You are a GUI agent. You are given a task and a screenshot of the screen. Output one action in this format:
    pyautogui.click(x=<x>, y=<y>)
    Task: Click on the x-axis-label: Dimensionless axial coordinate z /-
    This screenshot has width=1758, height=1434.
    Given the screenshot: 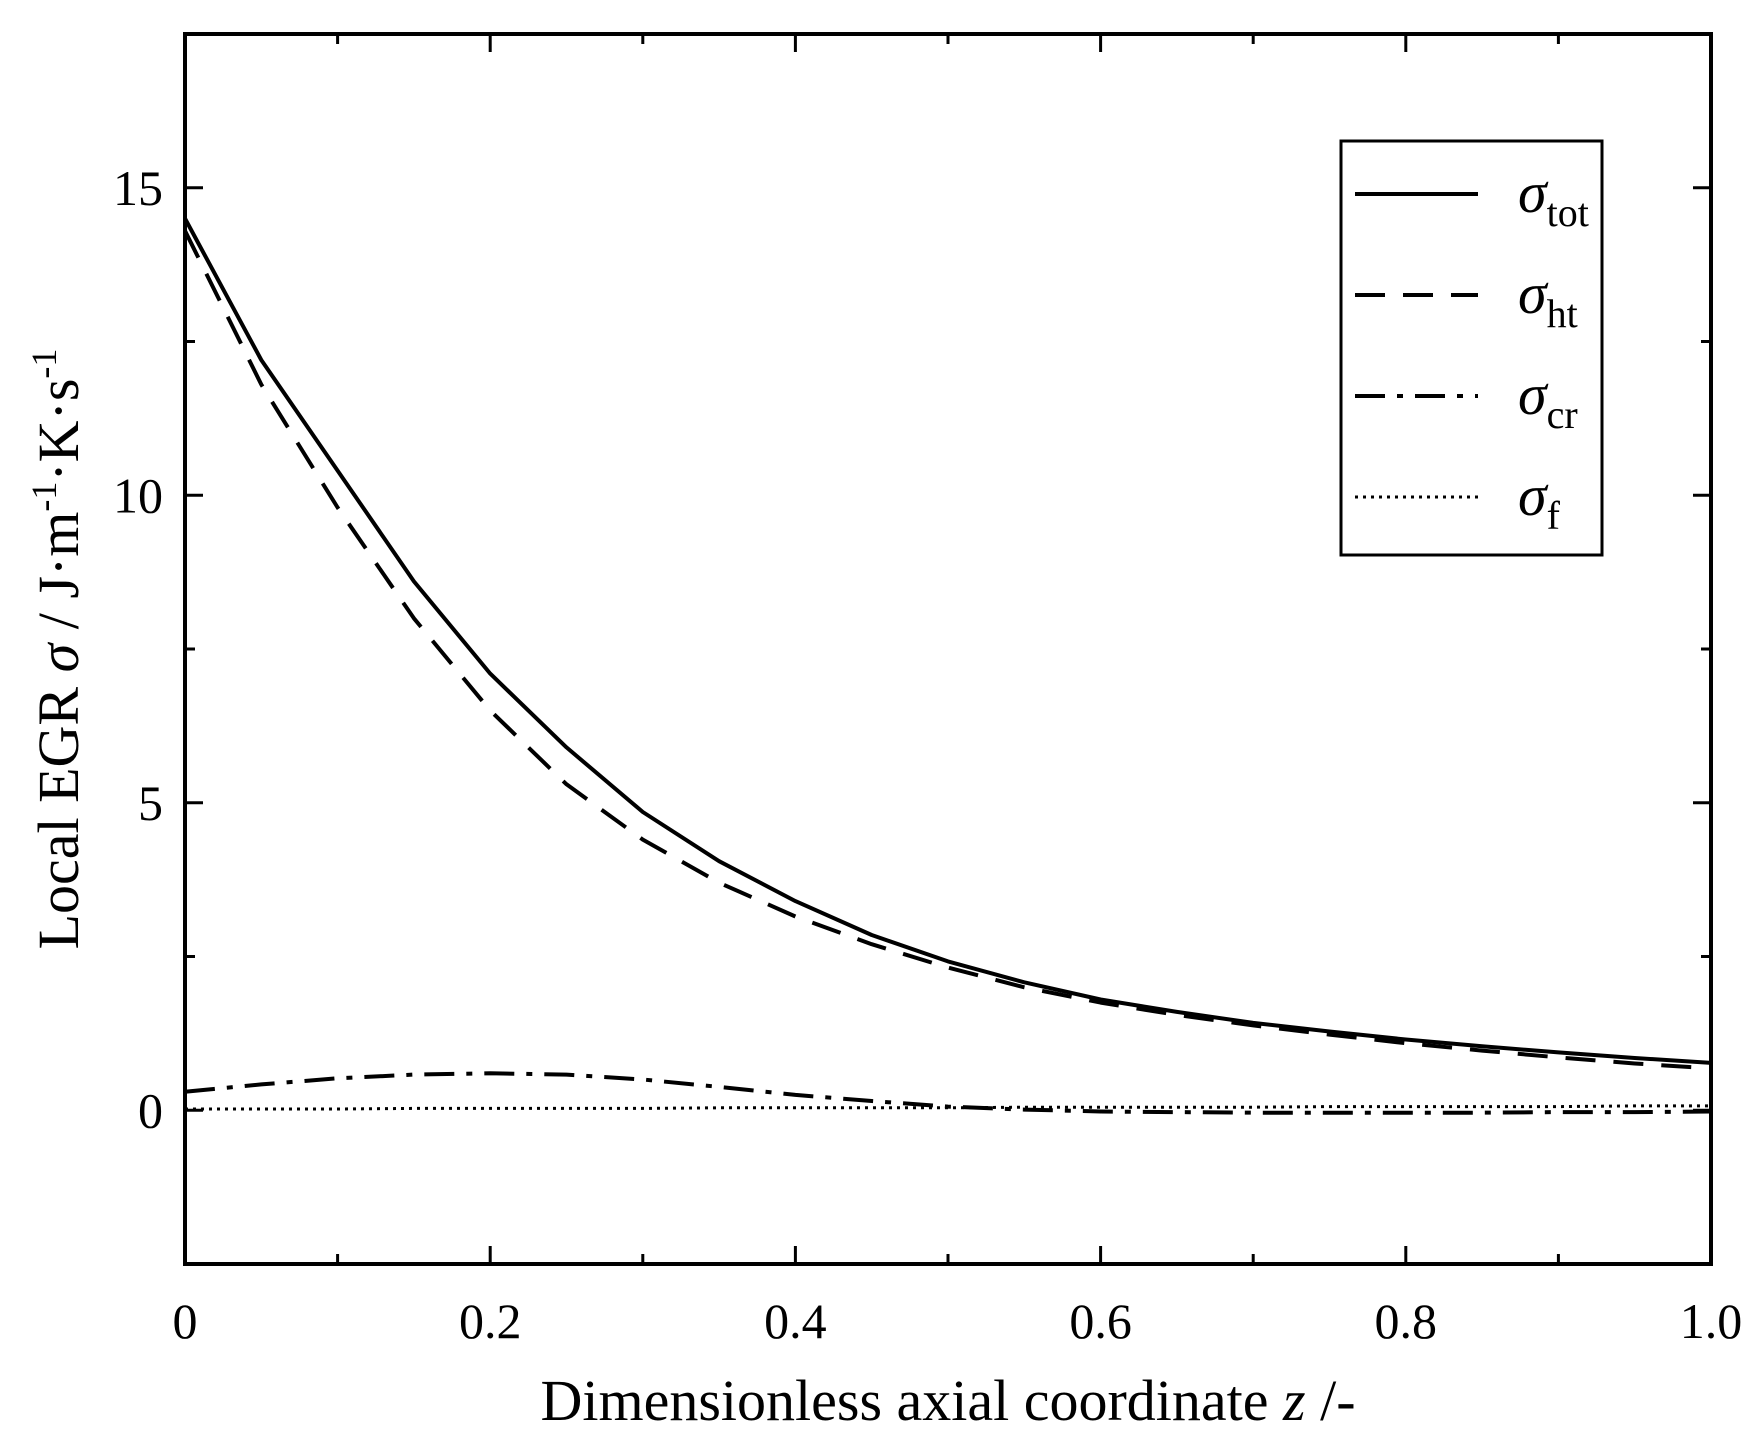 What is the action you would take?
    pyautogui.click(x=947, y=1400)
    